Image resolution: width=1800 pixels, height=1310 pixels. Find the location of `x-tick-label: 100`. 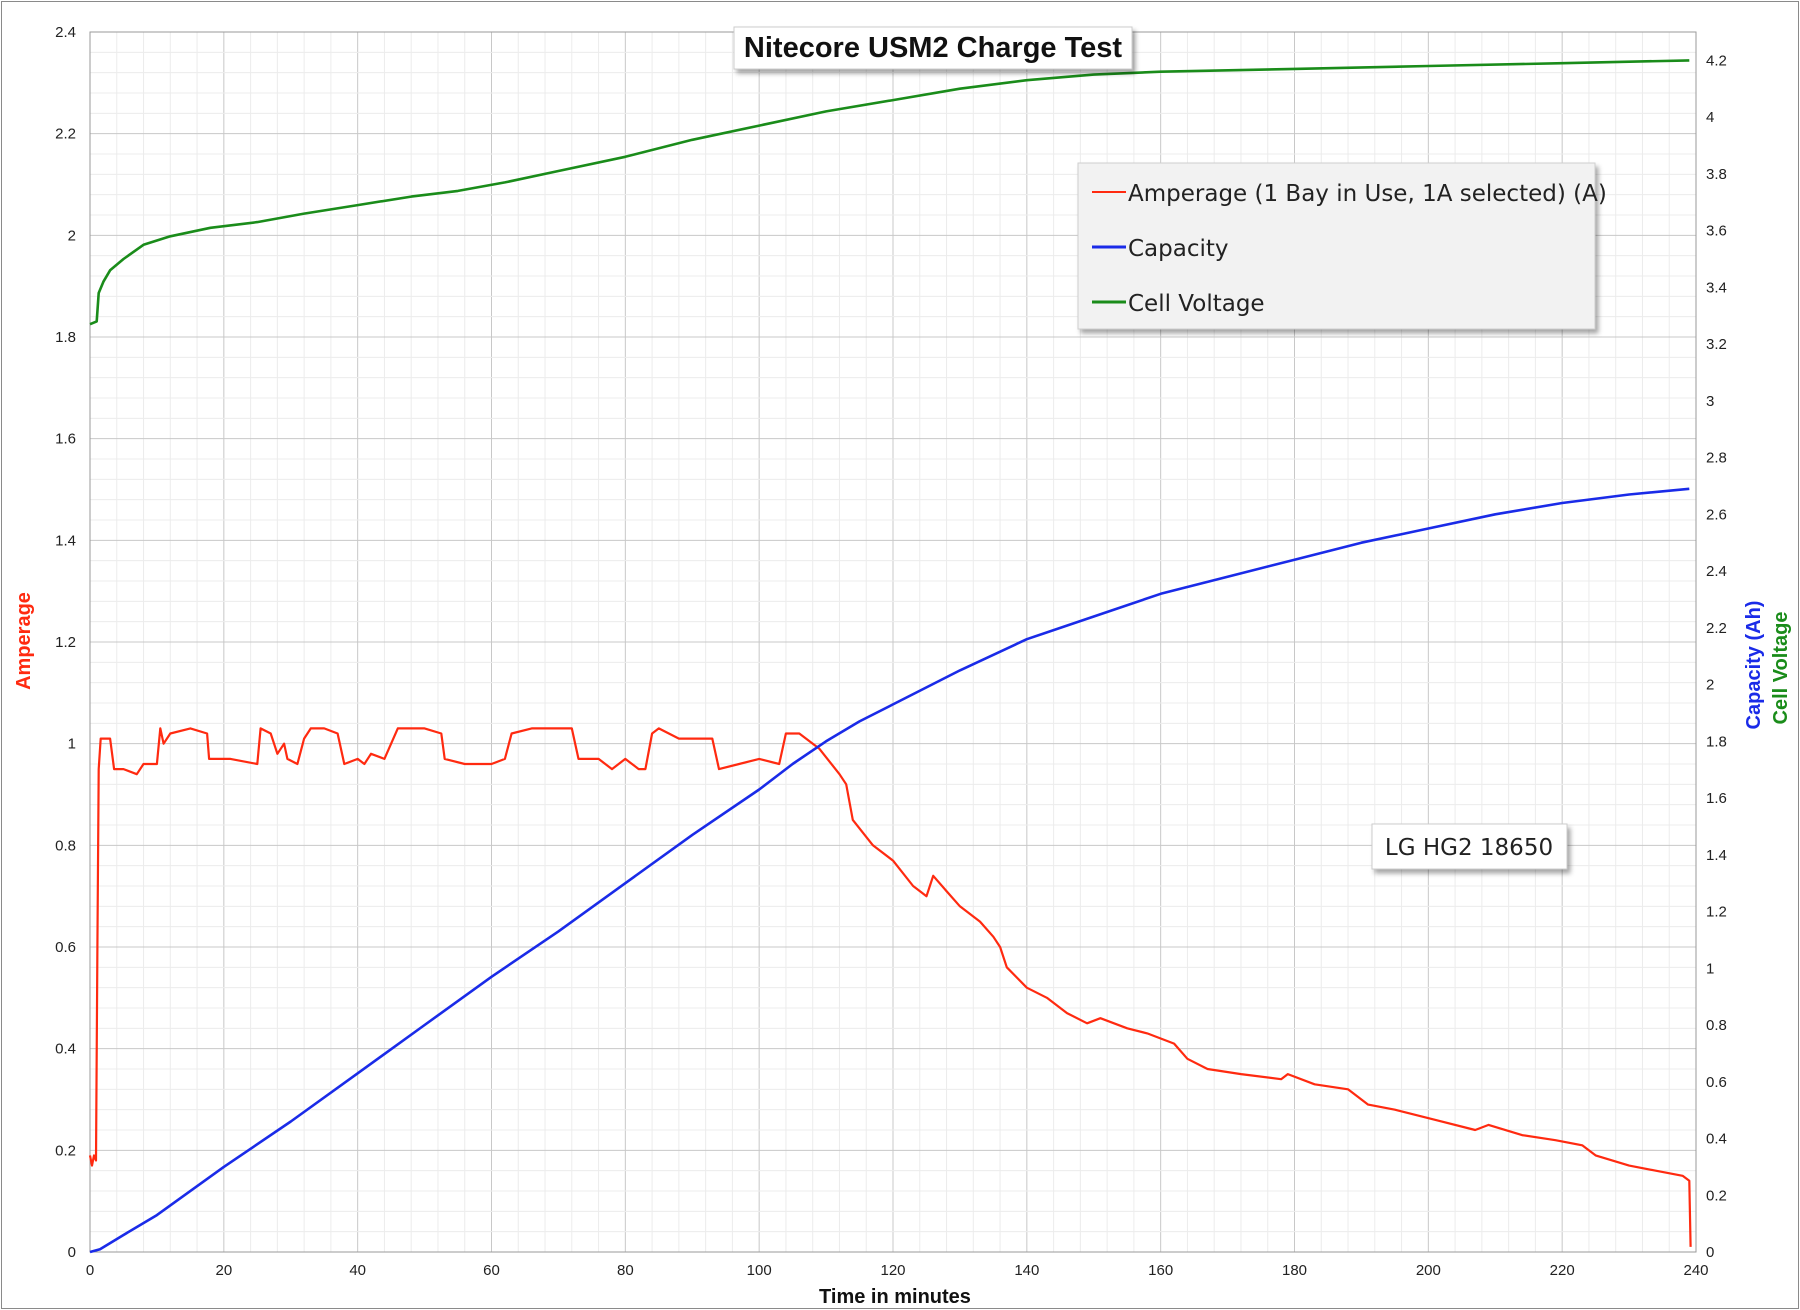

x-tick-label: 100 is located at coordinates (759, 1270).